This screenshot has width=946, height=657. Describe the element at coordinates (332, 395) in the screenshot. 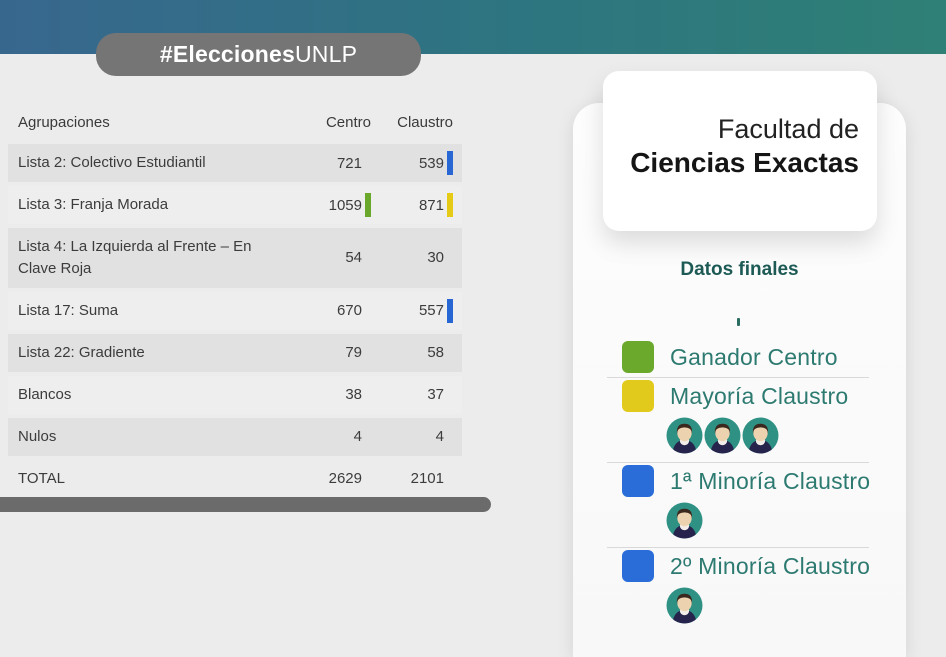

I see `row-centro-value: 38` at that location.